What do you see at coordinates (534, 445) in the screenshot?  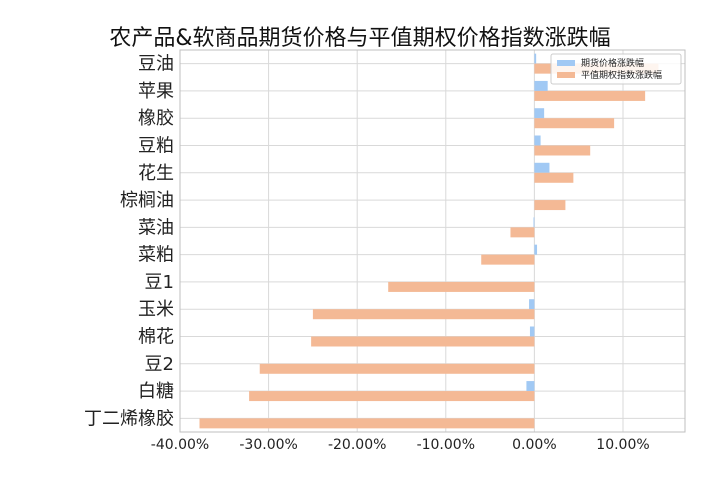 I see `x-tick-label: 0.00%` at bounding box center [534, 445].